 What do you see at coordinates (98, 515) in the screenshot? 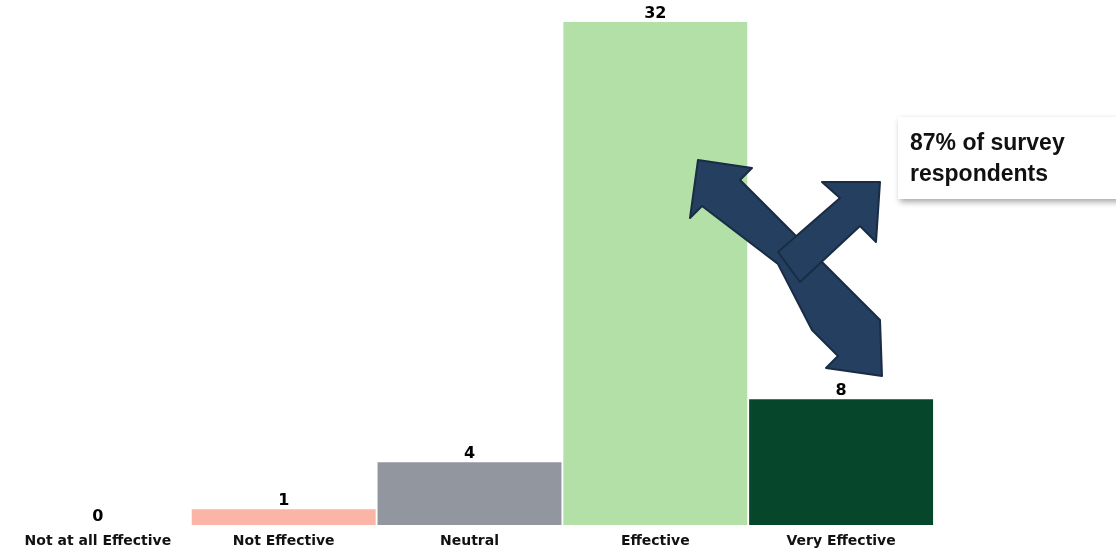
I see `data-label: 0` at bounding box center [98, 515].